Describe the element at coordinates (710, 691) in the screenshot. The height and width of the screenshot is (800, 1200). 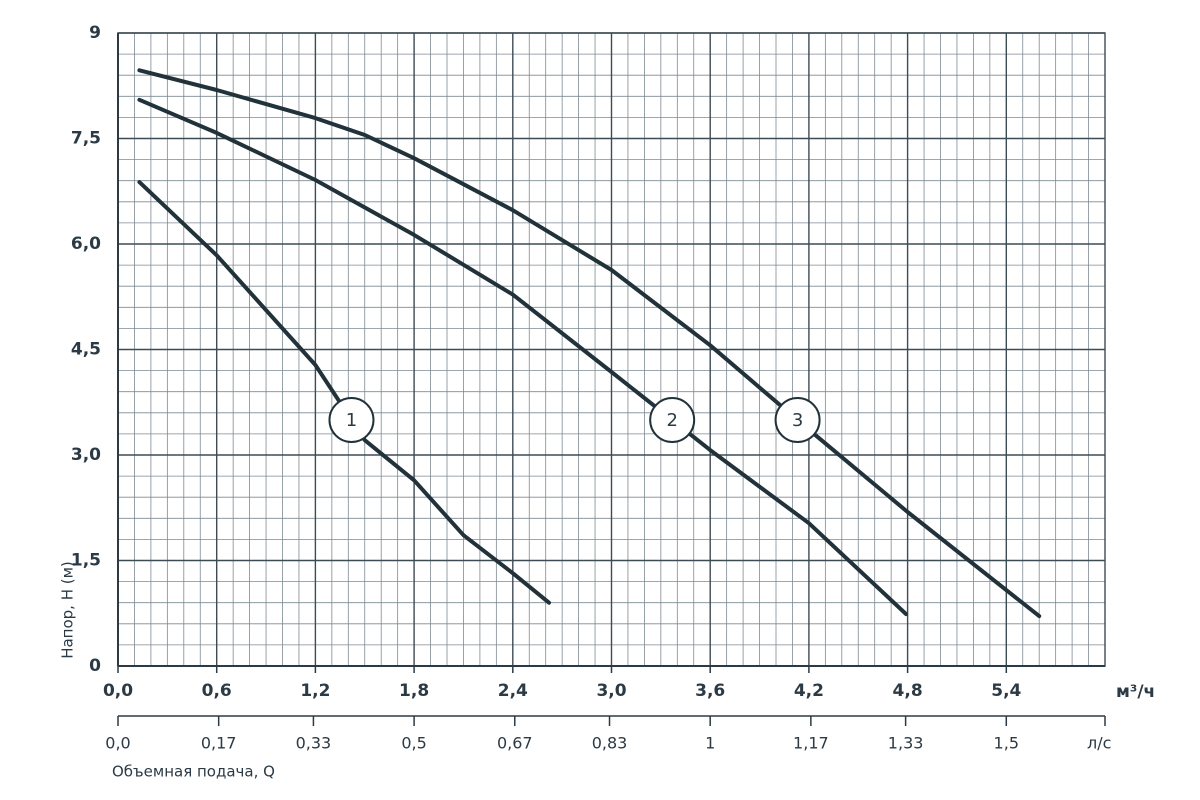
I see `x-tick-label: 3,6` at that location.